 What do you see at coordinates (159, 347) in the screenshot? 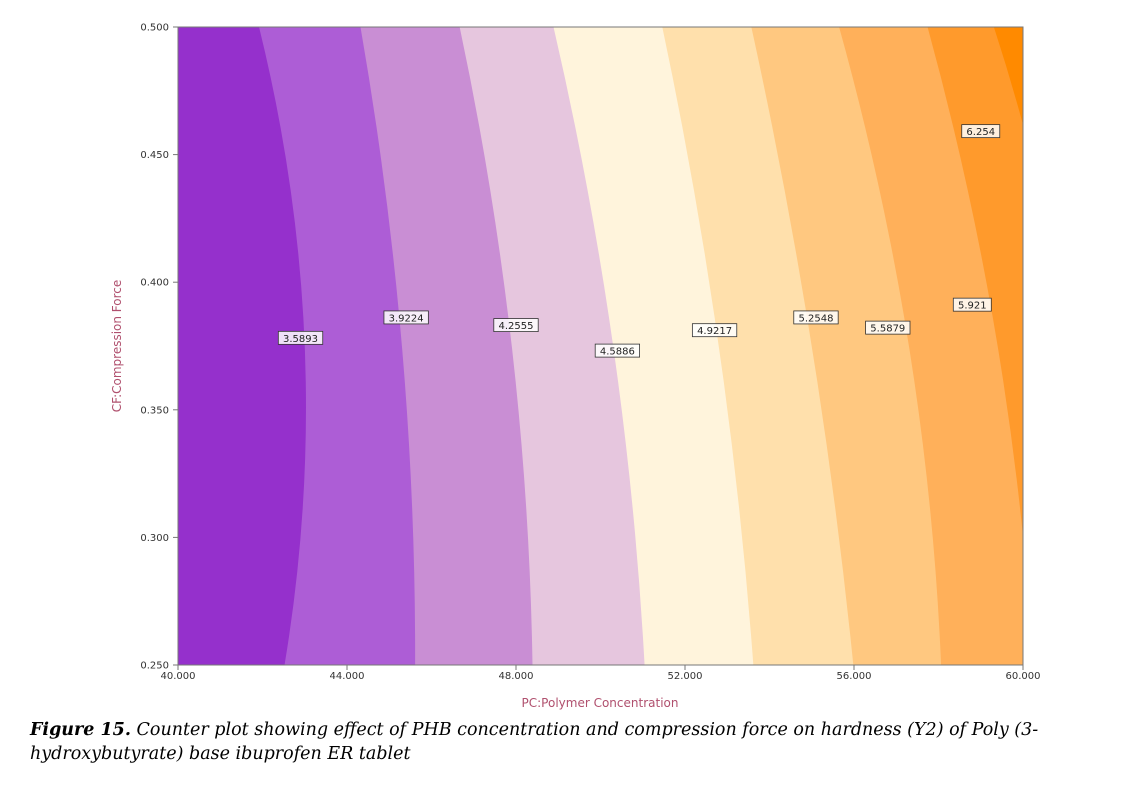
I see `y-axis: 0.250 0.300 0.350 0.400 0.450 0.500` at bounding box center [159, 347].